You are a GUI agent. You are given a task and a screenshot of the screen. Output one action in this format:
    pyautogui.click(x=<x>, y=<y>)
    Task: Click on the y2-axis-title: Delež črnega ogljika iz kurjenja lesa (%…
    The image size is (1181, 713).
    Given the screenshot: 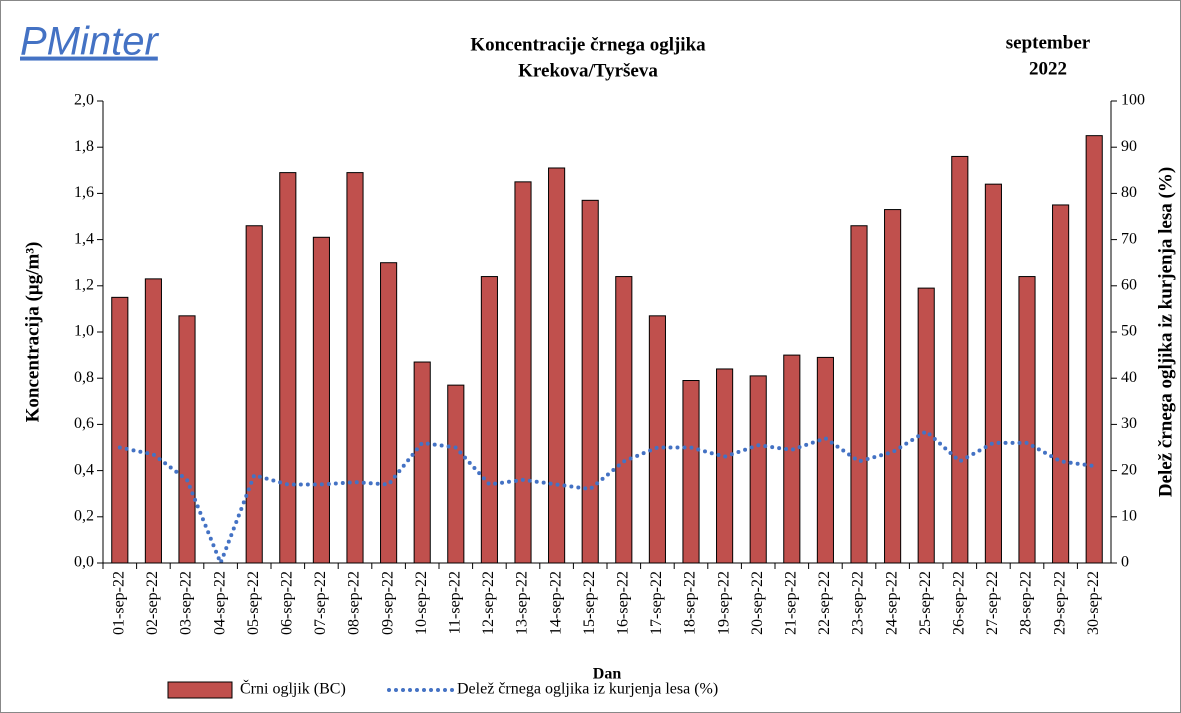 What is the action you would take?
    pyautogui.click(x=1165, y=332)
    